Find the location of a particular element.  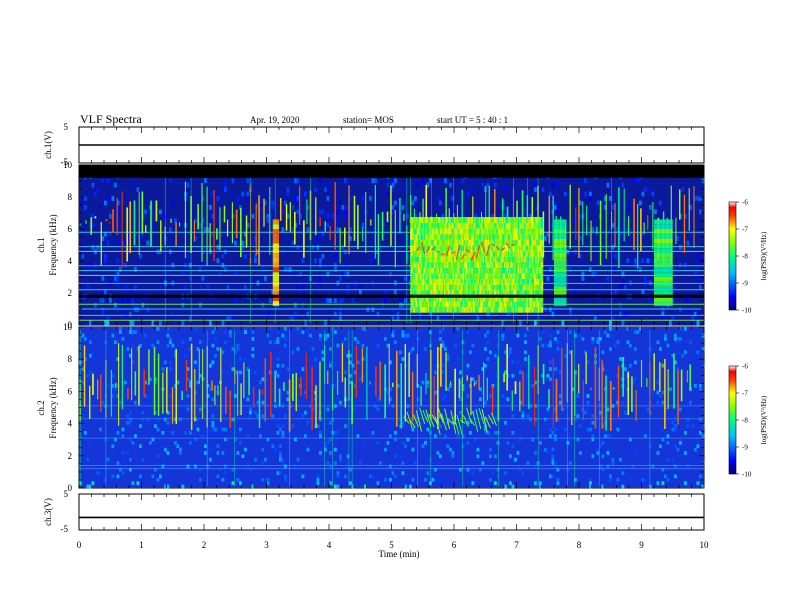

burst-emission is located at coordinates (448, 251).